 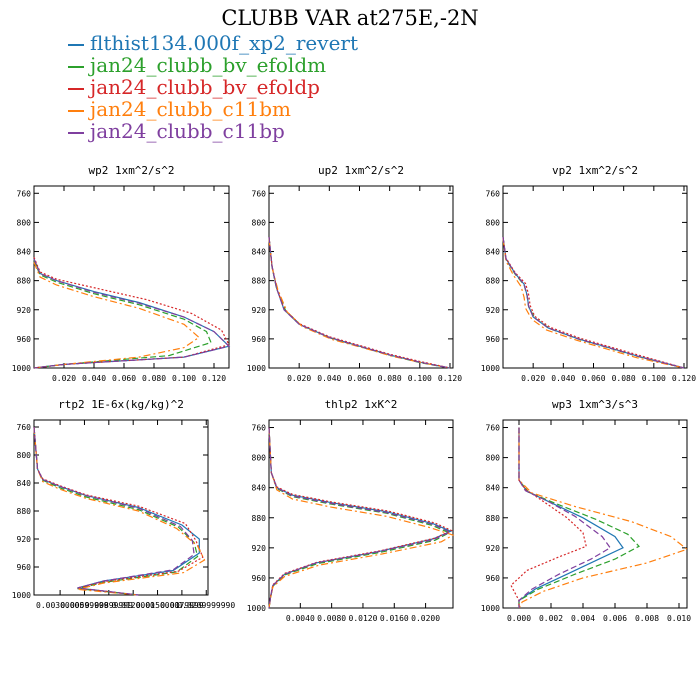 I want to click on legend-entry: jan24_clubb_c11bp, so click(x=213, y=131).